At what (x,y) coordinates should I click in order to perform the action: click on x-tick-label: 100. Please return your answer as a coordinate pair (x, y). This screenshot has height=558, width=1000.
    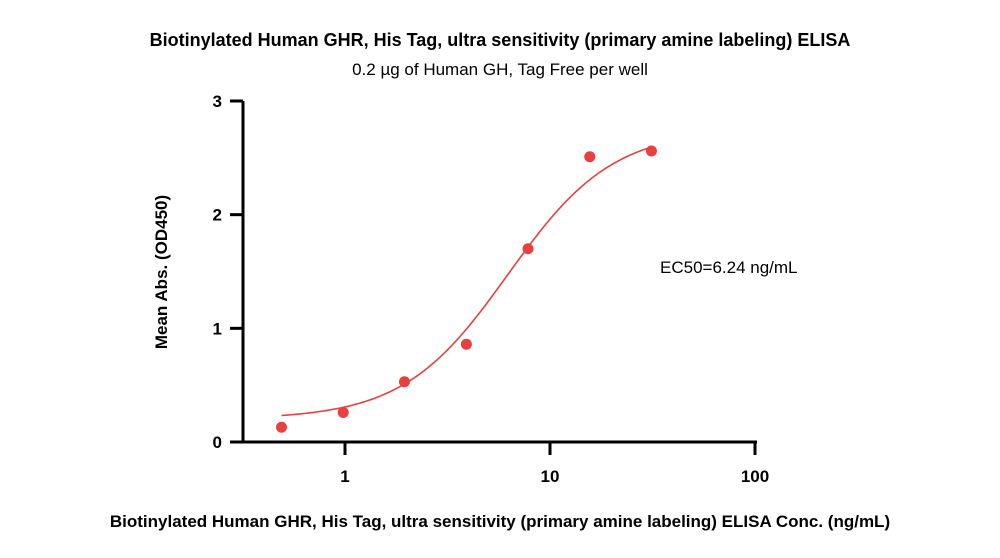
    Looking at the image, I should click on (755, 476).